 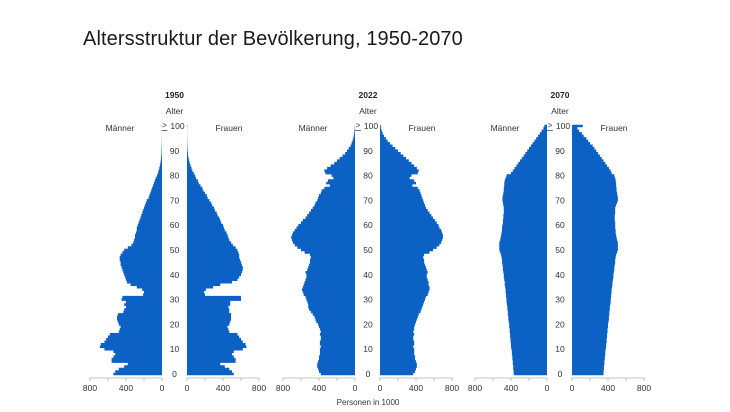 I want to click on x-axis-label: Personen in 1000, so click(x=368, y=402).